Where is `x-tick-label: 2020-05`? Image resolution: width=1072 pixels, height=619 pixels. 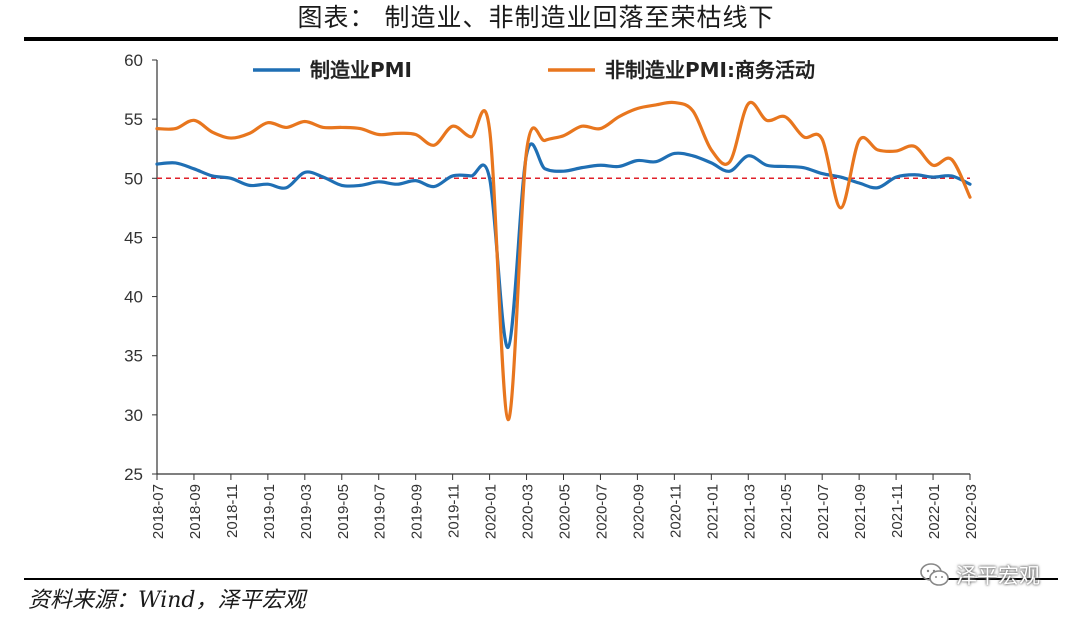 x-tick-label: 2020-05 is located at coordinates (565, 511).